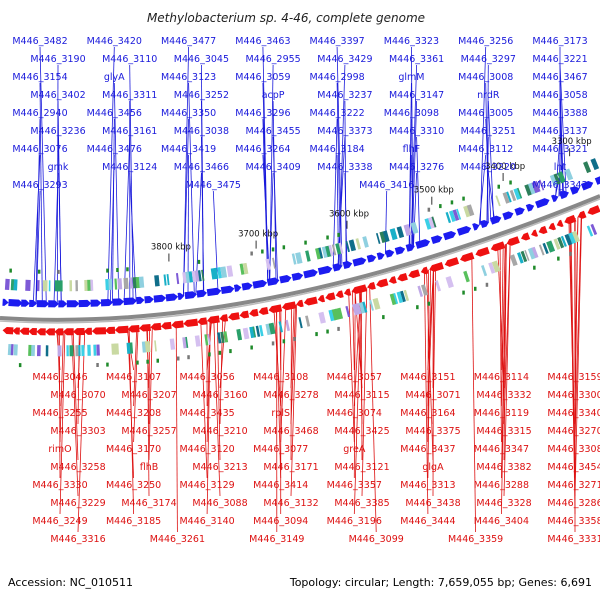  Describe the element at coordinates (354, 449) in the screenshot. I see `reverse-gene-label: greA` at that location.